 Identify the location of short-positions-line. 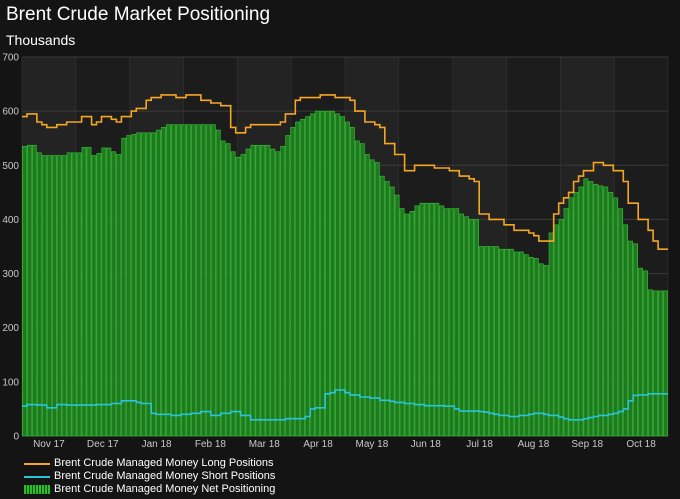
(345, 405).